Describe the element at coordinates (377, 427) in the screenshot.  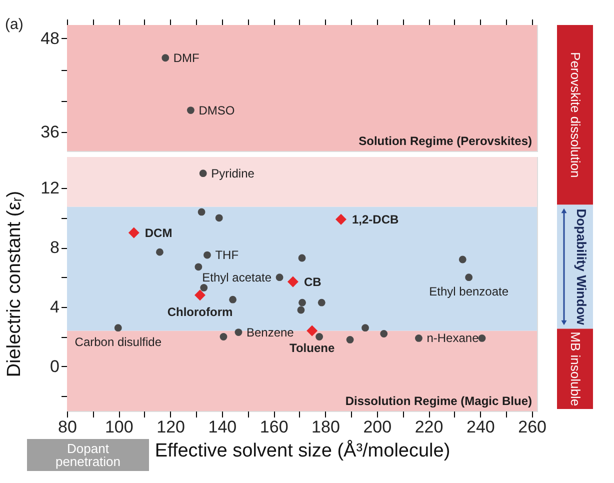
I see `x-tick-label: 200` at that location.